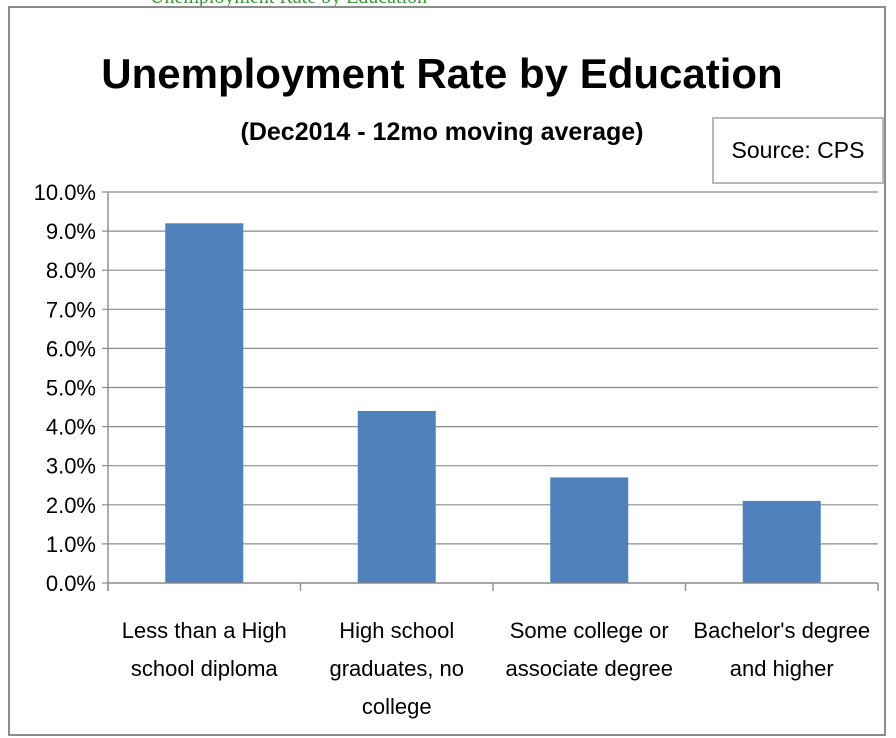 The image size is (896, 738). Describe the element at coordinates (448, 4) in the screenshot. I see `clipped-header-text: Unemployment Rate by Education` at that location.